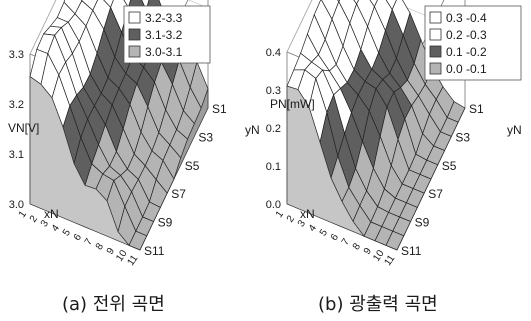 This screenshot has height=321, width=531. Describe the element at coordinates (164, 52) in the screenshot. I see `legend-entry: 3.0-3.1` at that location.